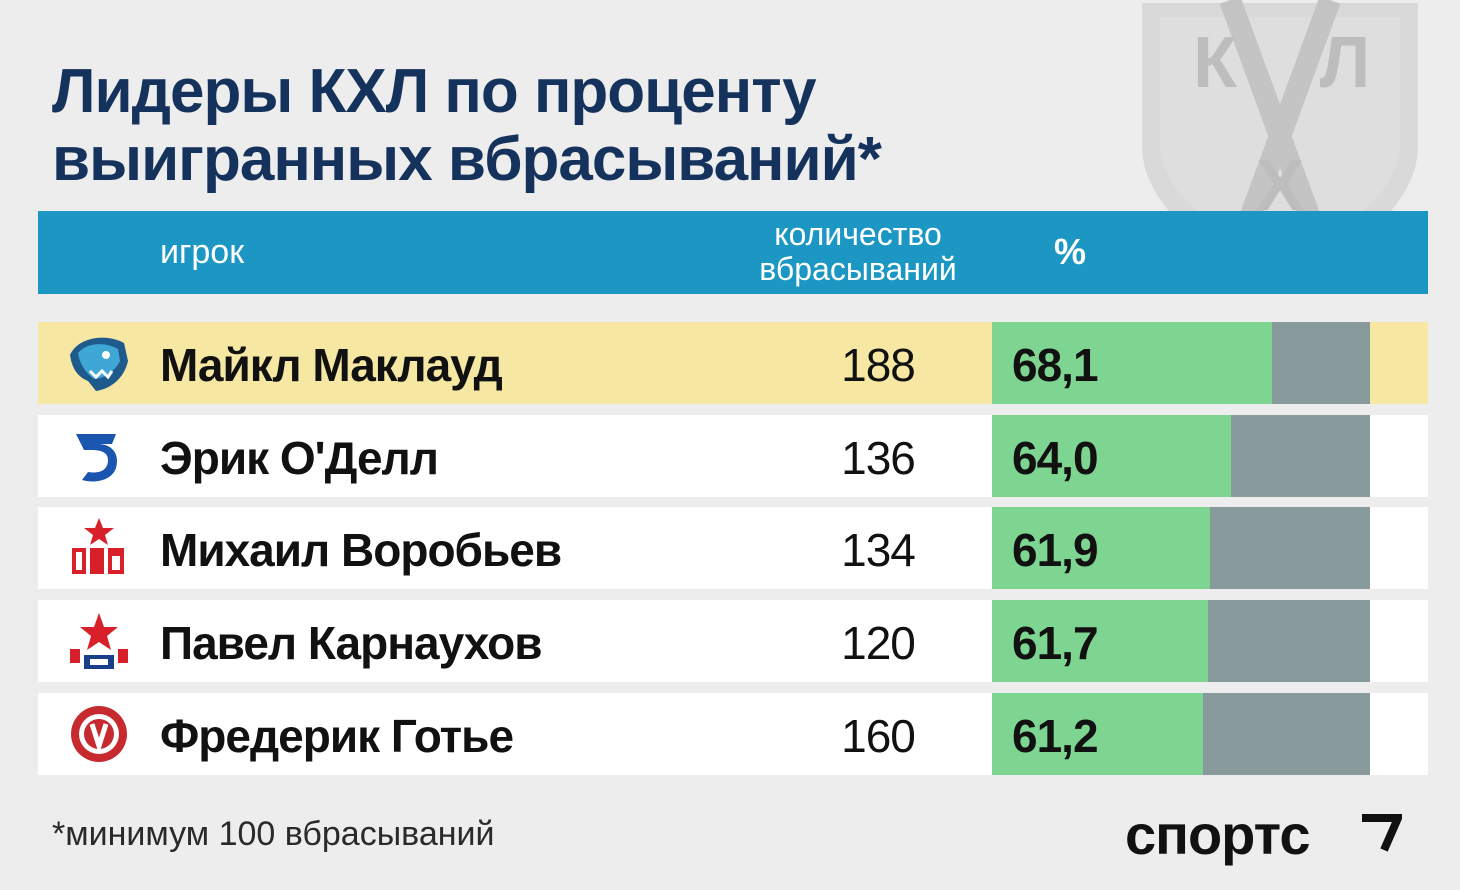  What do you see at coordinates (858, 269) in the screenshot?
I see `column-header-count-line-2: вбрасываний` at bounding box center [858, 269].